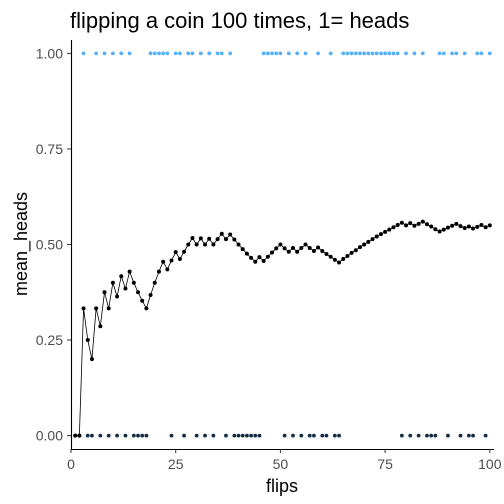 This screenshot has width=504, height=504. What do you see at coordinates (53, 244) in the screenshot?
I see `y-axis-ticks: 0.00 0.25 0.50 0.75 1.00` at bounding box center [53, 244].